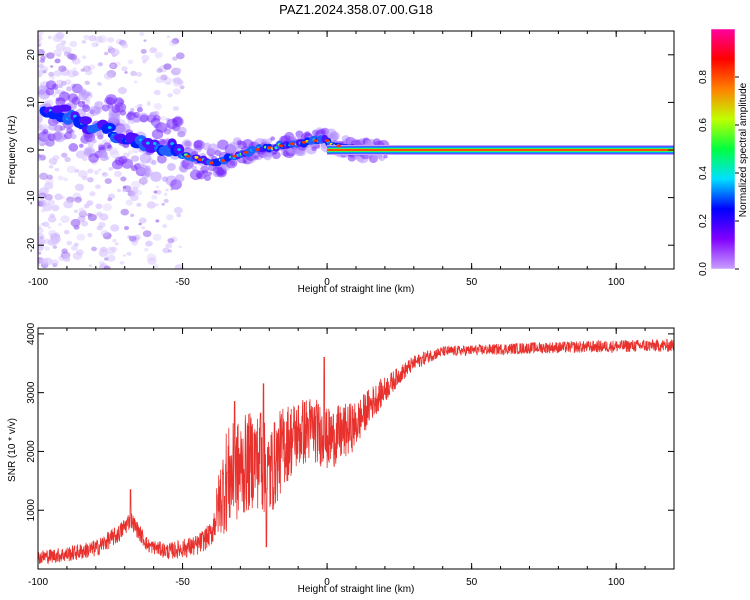  What do you see at coordinates (38, 282) in the screenshot?
I see `x-tick-label: -100` at bounding box center [38, 282].